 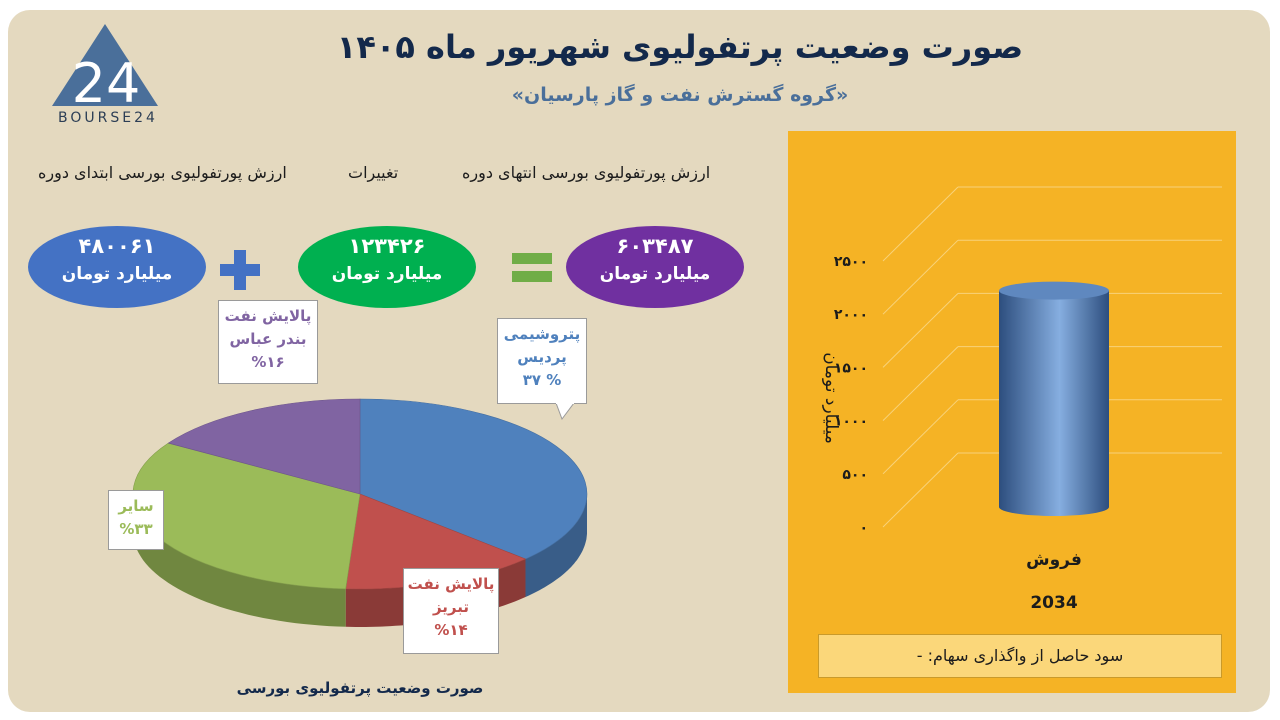 I want to click on logo-brand-text: BOURSE24, so click(x=108, y=118).